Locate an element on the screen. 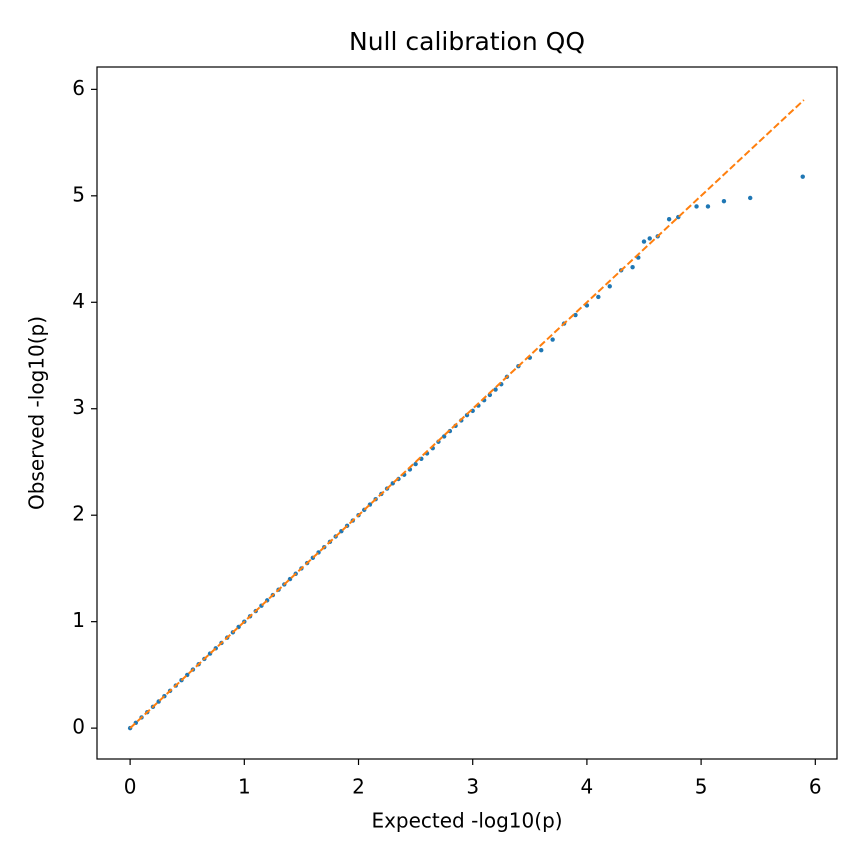 The width and height of the screenshot is (864, 864). x-tick-label: 5 is located at coordinates (701, 787).